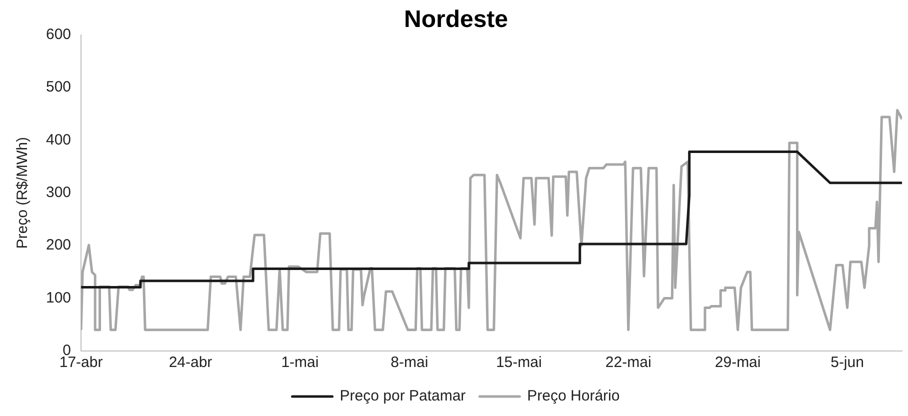 This screenshot has height=416, width=908. What do you see at coordinates (59, 139) in the screenshot?
I see `y-tick-label: 400` at bounding box center [59, 139].